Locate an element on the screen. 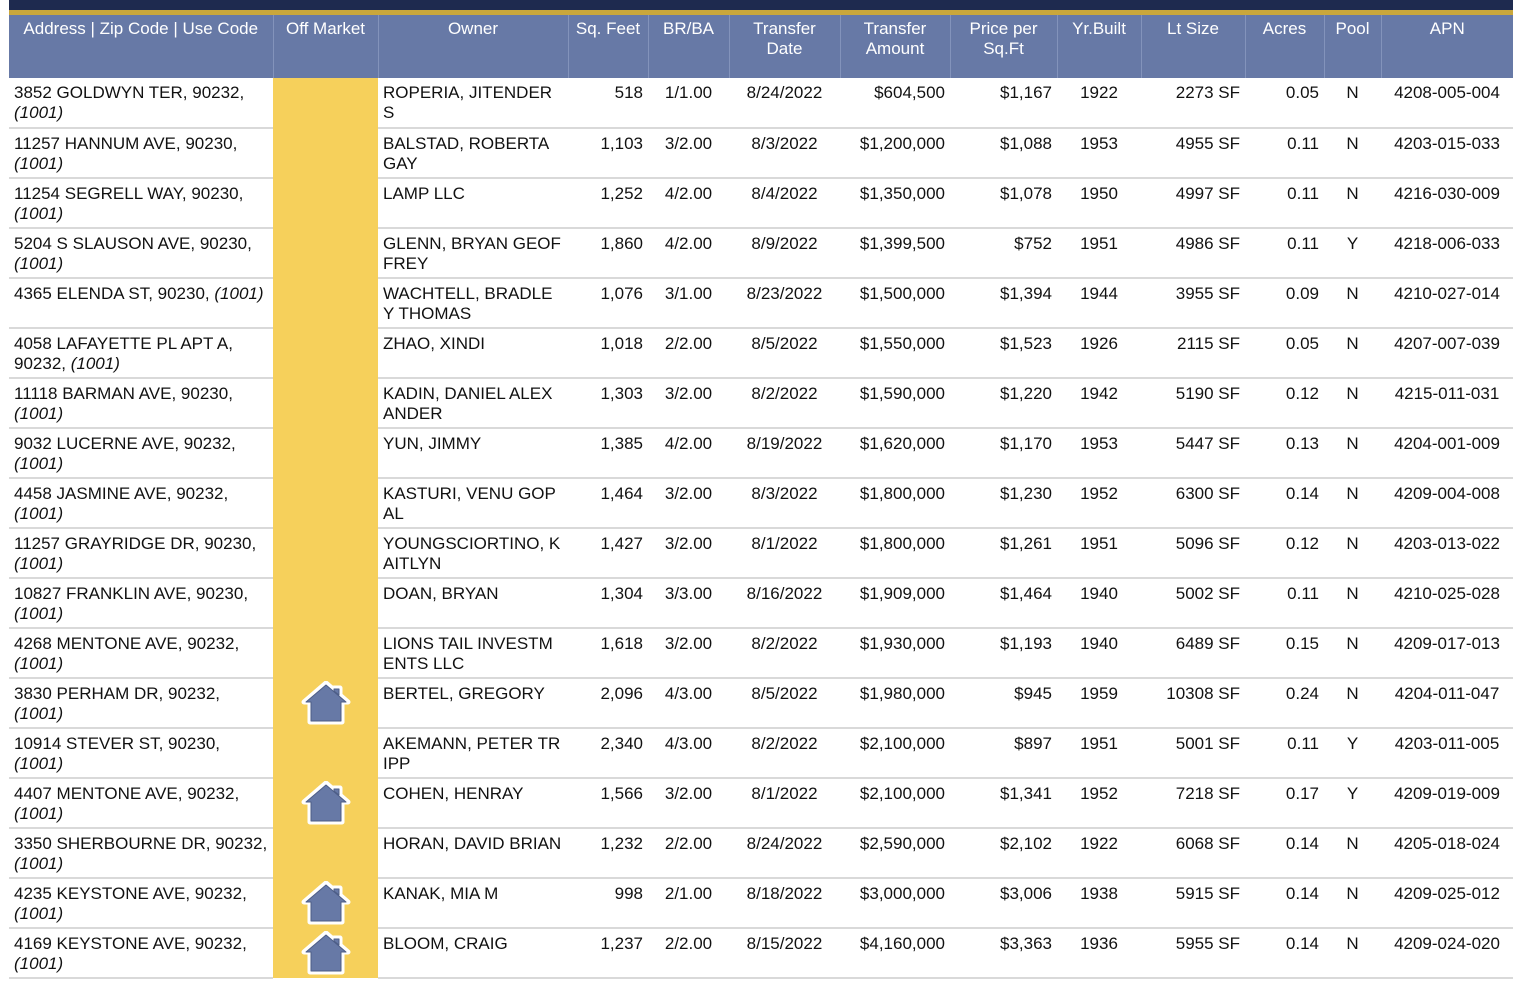 Image resolution: width=1516 pixels, height=986 pixels. price-per-sqft-cell: $1,464 is located at coordinates (1003, 603).